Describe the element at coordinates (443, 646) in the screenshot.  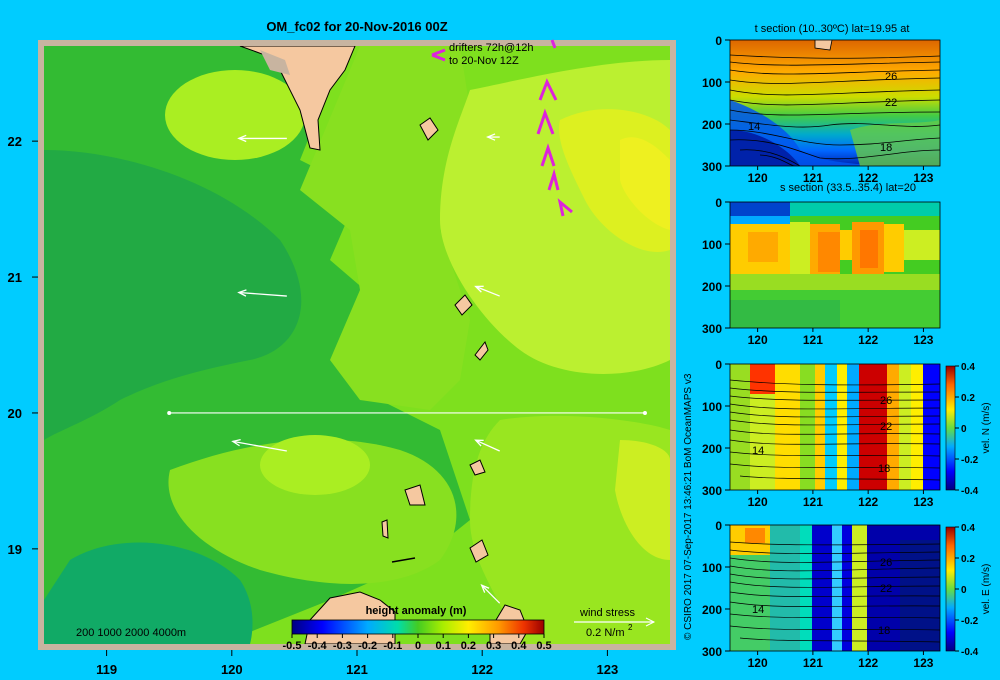
I see `colorbar-tick-label: 0.1` at that location.